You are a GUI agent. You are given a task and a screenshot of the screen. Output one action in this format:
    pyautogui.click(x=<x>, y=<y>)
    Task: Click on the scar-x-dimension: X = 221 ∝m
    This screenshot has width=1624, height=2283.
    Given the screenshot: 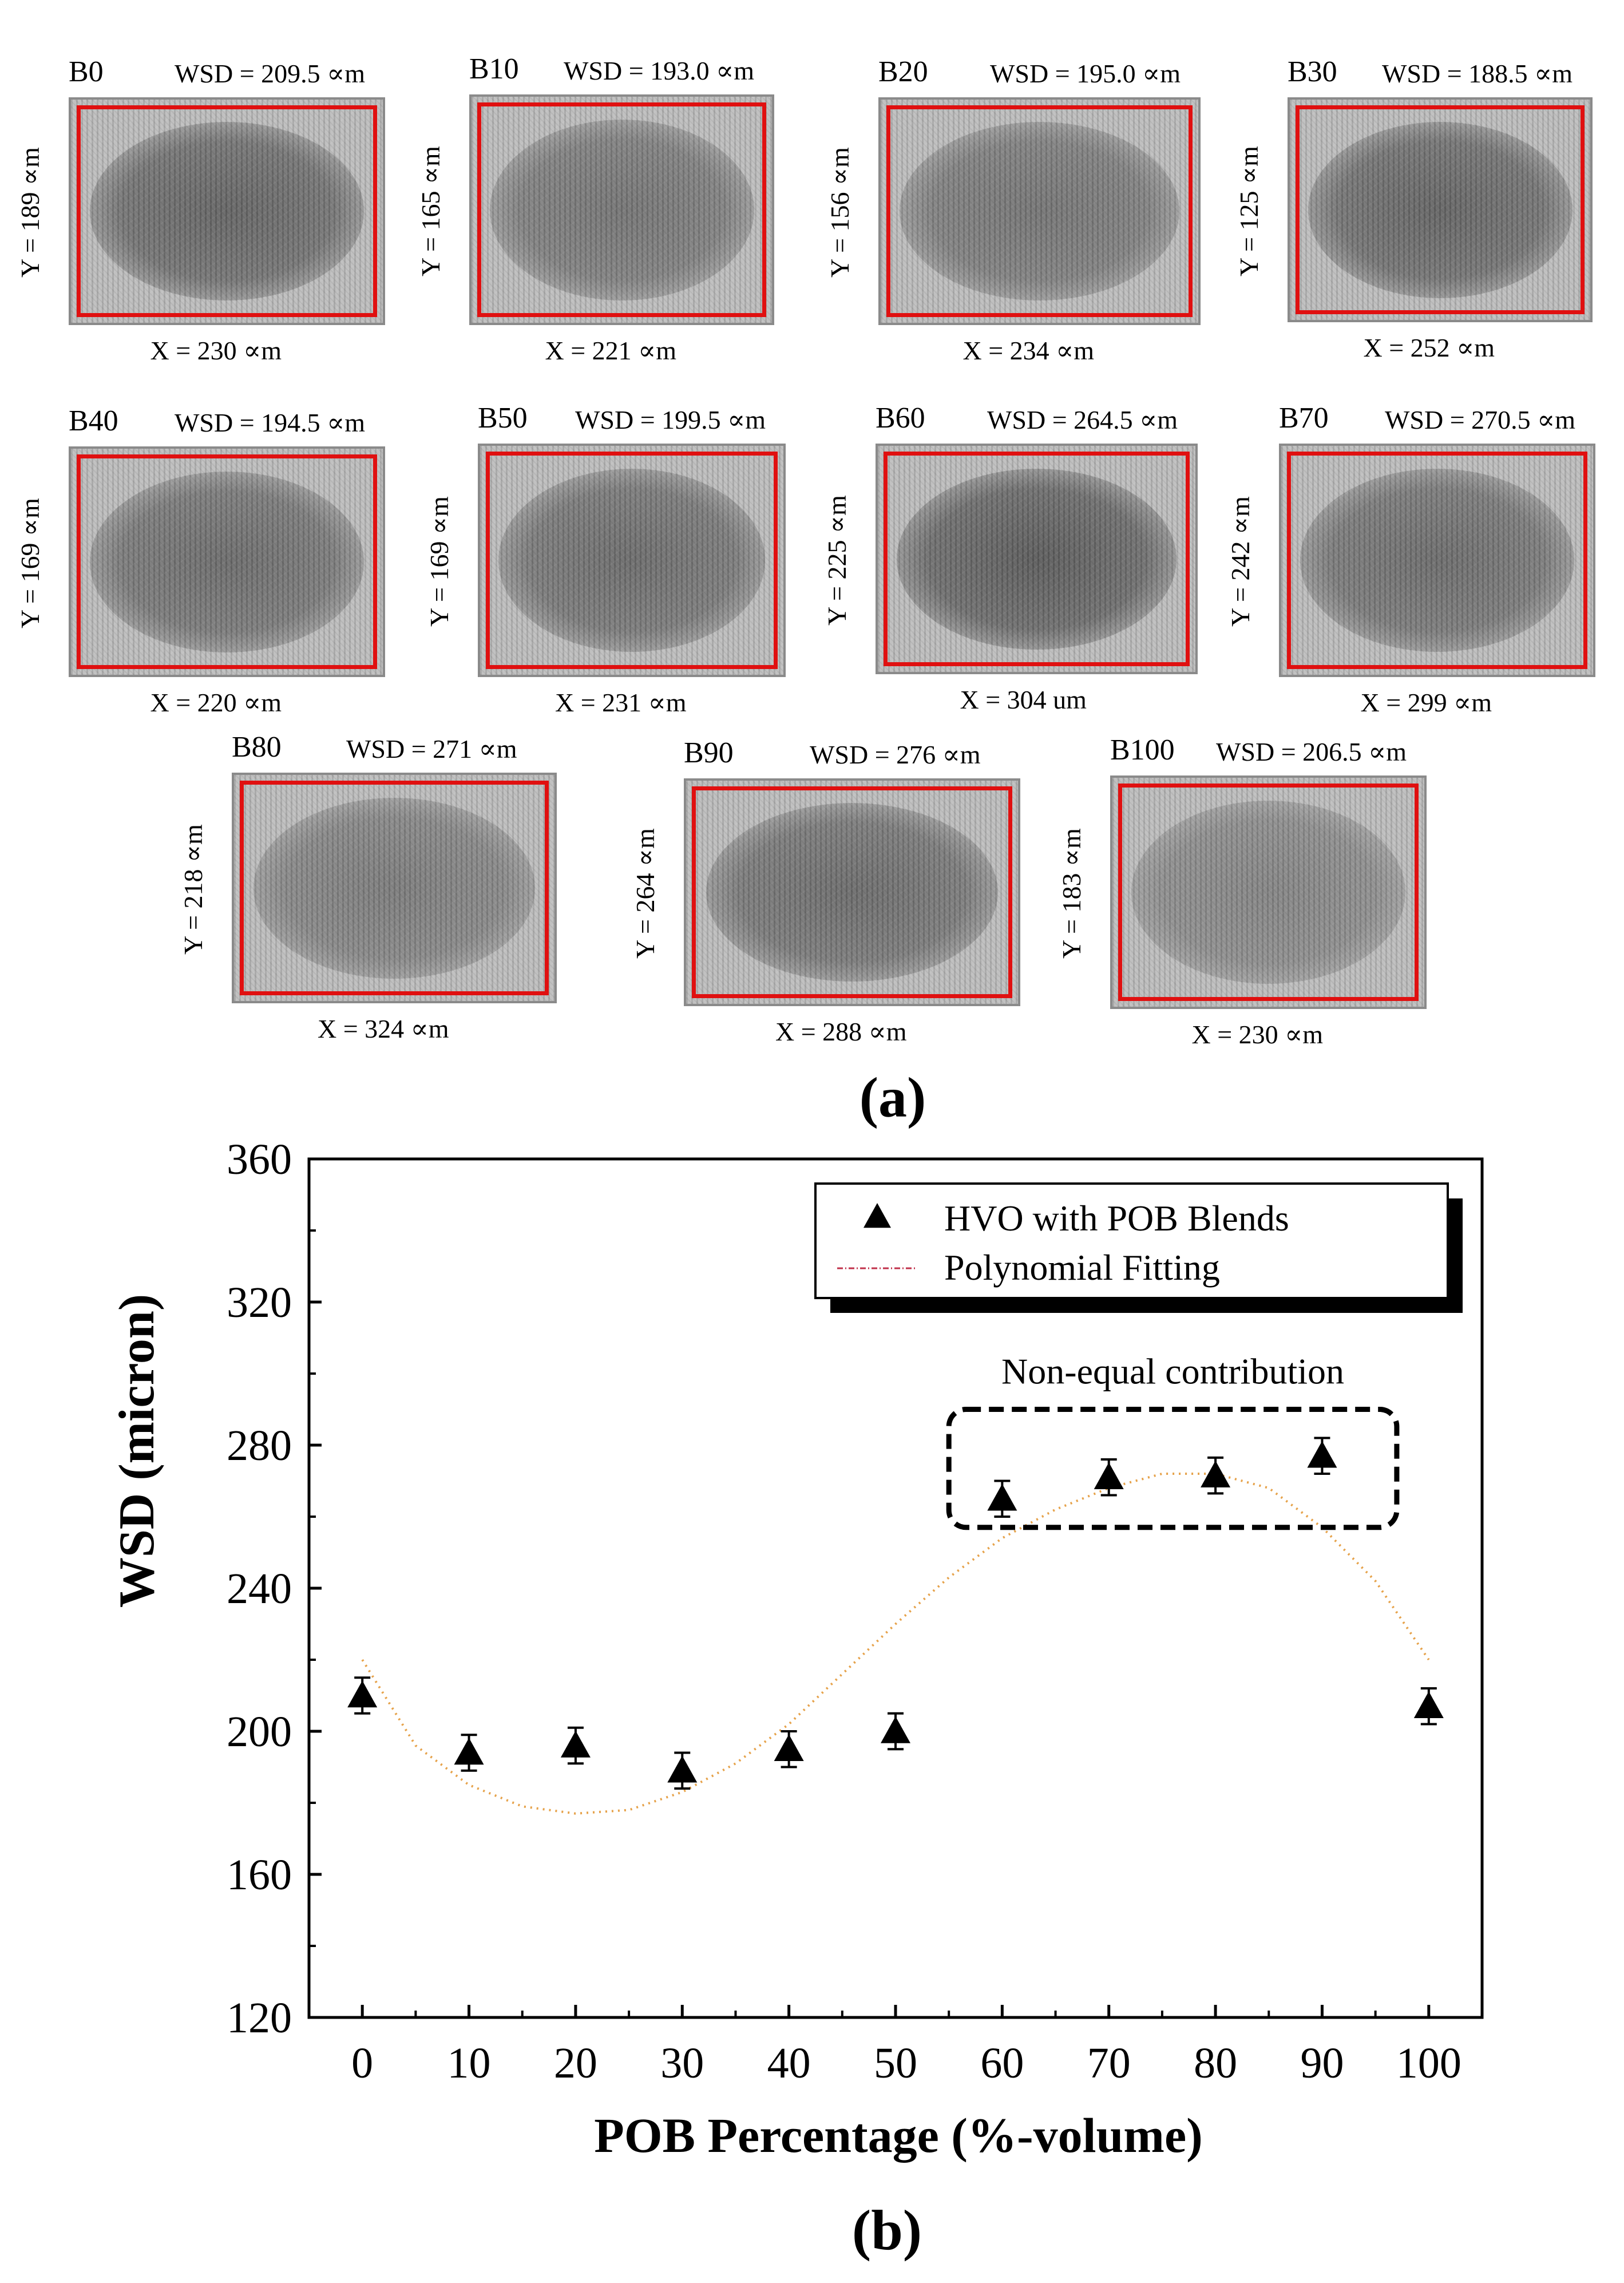 What is the action you would take?
    pyautogui.click(x=611, y=351)
    